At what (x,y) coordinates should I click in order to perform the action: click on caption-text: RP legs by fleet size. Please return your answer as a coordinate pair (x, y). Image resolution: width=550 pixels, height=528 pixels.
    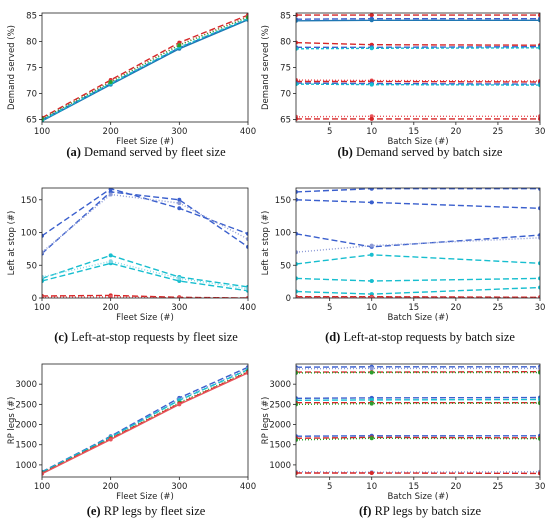
    Looking at the image, I should click on (153, 511).